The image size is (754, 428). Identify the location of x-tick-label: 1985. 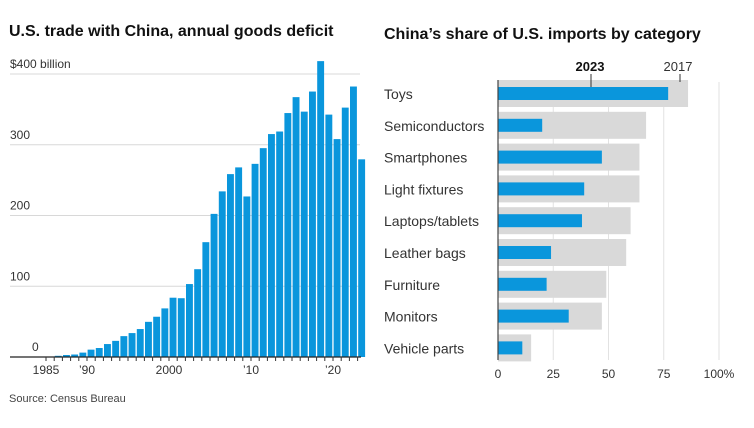
(46, 370).